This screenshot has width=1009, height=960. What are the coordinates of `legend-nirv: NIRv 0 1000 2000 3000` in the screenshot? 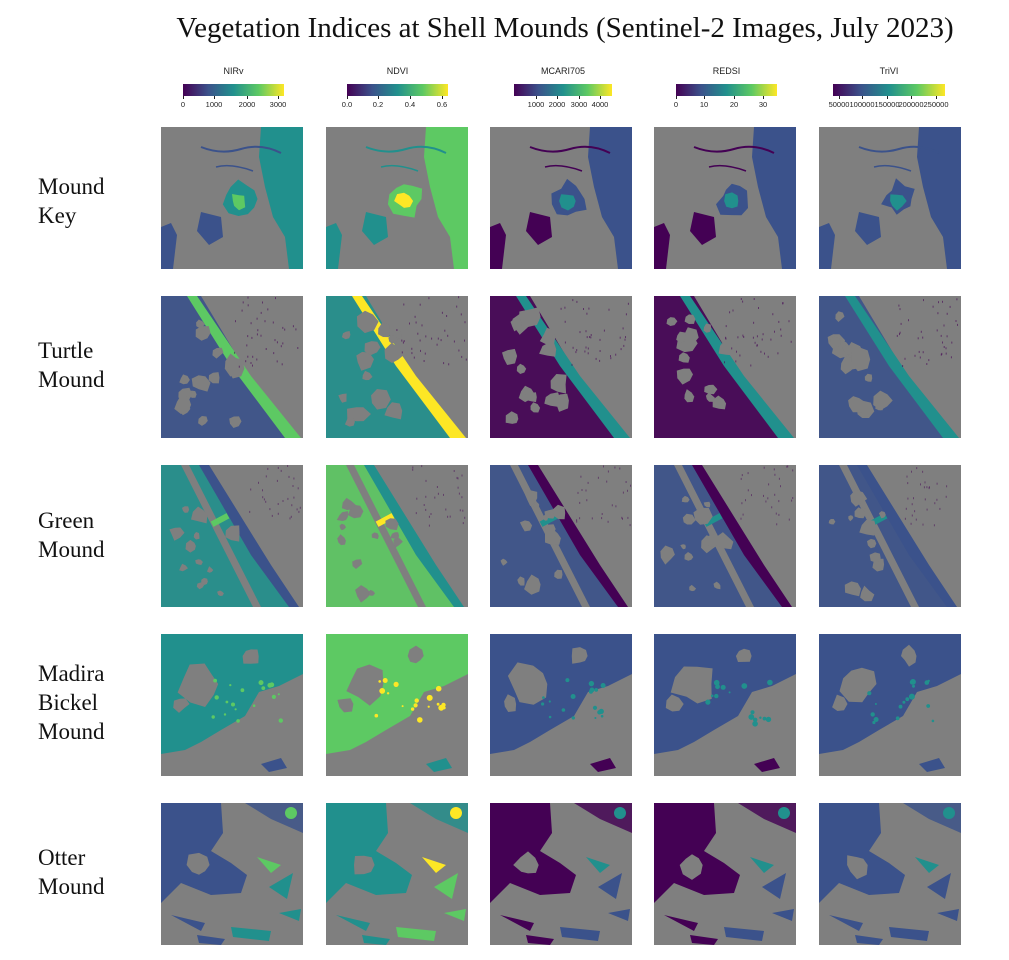 It's located at (233, 90).